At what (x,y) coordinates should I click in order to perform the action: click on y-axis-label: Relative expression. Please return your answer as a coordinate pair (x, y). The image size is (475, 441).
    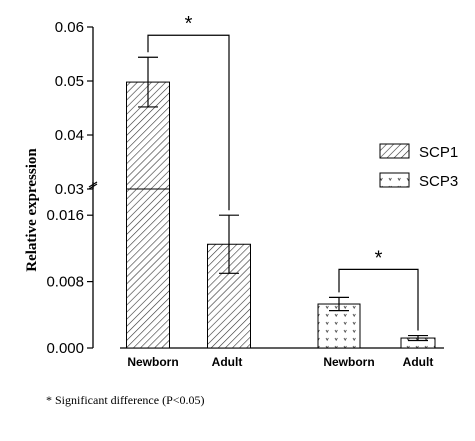
    Looking at the image, I should click on (32, 210).